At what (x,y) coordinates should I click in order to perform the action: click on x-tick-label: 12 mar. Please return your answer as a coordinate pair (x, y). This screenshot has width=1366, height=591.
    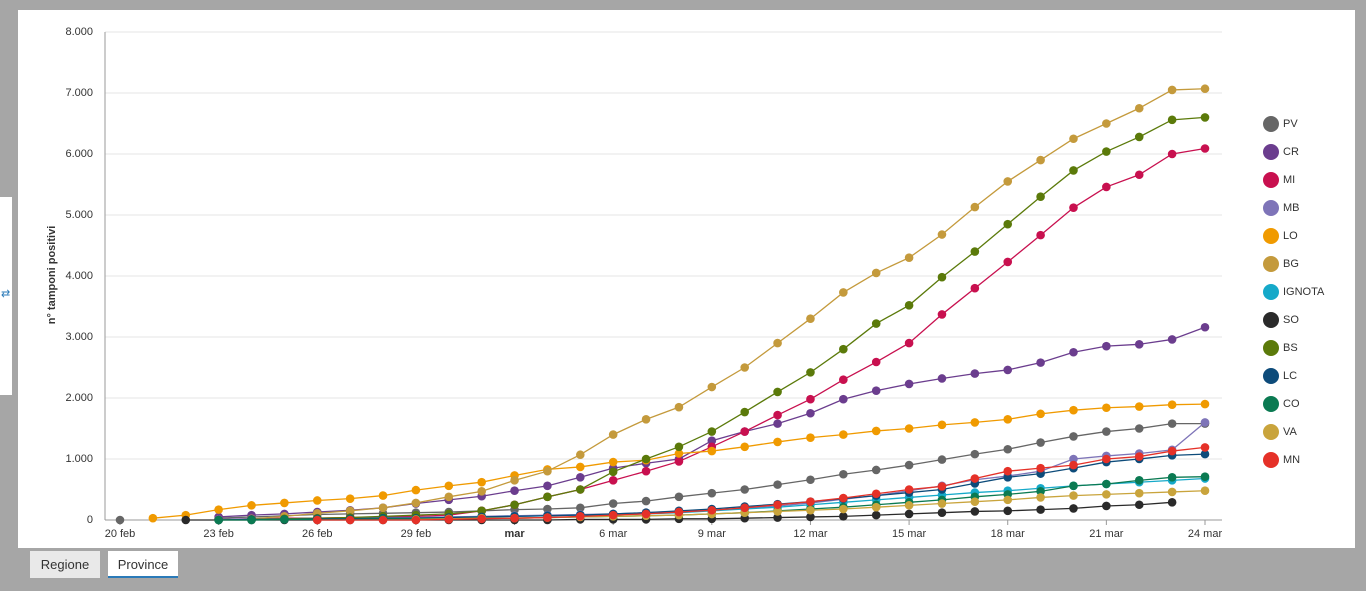
    Looking at the image, I should click on (810, 534).